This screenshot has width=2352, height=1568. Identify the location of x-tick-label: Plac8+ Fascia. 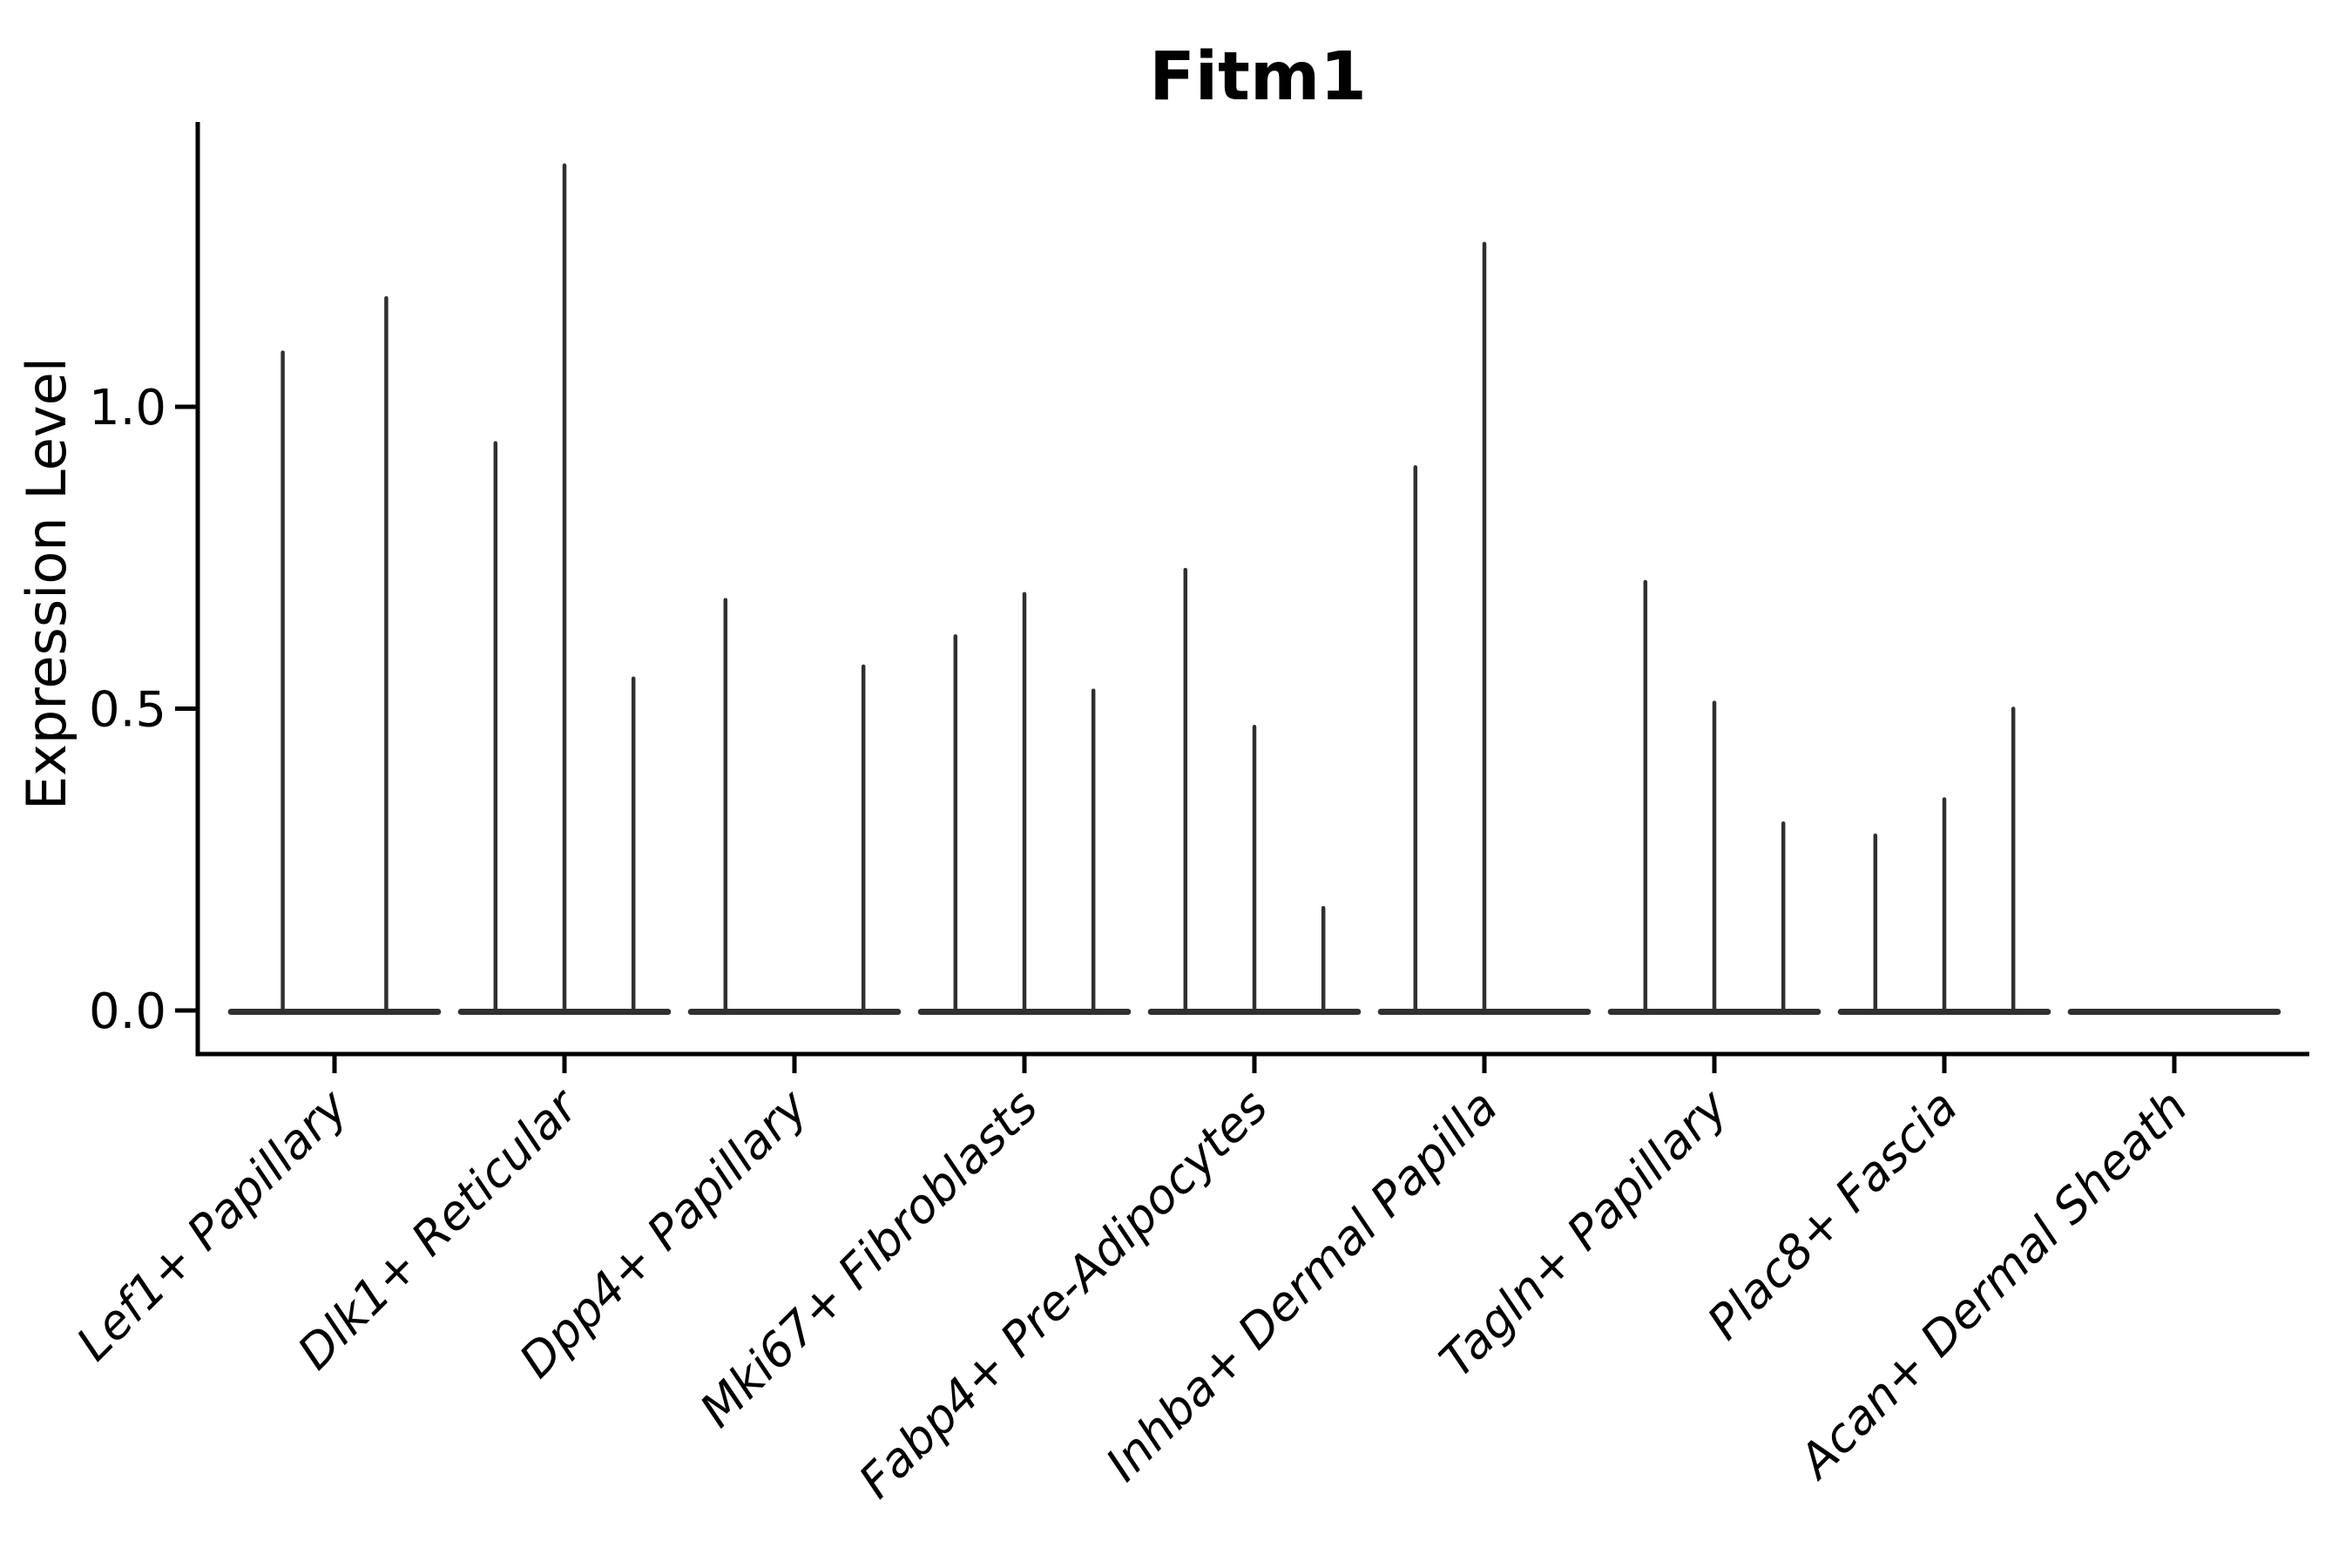
(1832, 1214).